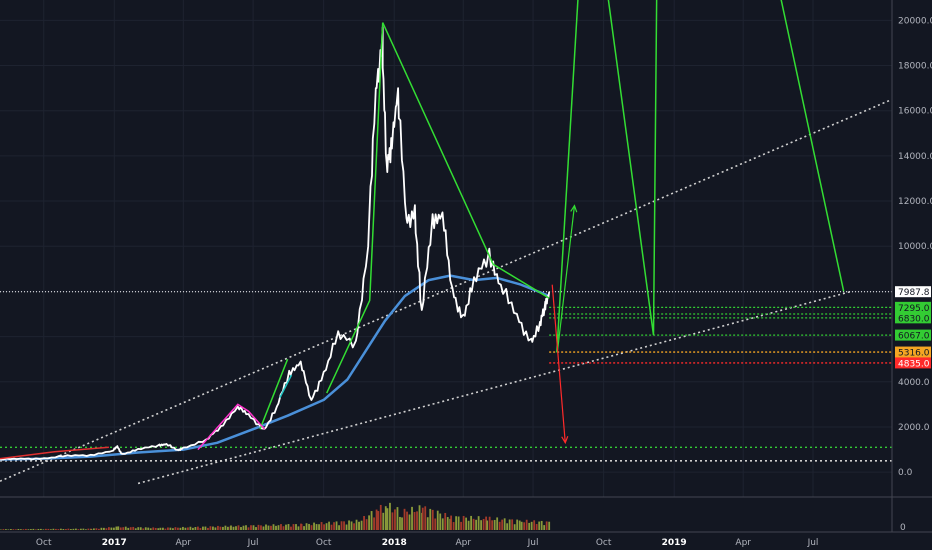 The height and width of the screenshot is (550, 932). Describe the element at coordinates (914, 383) in the screenshot. I see `price-tick-label: 4000.0` at that location.